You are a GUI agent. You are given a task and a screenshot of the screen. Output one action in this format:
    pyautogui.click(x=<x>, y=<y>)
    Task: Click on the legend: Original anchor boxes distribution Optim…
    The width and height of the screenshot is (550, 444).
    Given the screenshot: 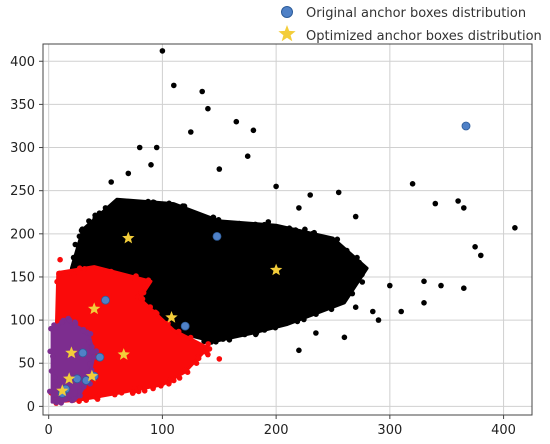 What is the action you would take?
    pyautogui.click(x=410, y=25)
    